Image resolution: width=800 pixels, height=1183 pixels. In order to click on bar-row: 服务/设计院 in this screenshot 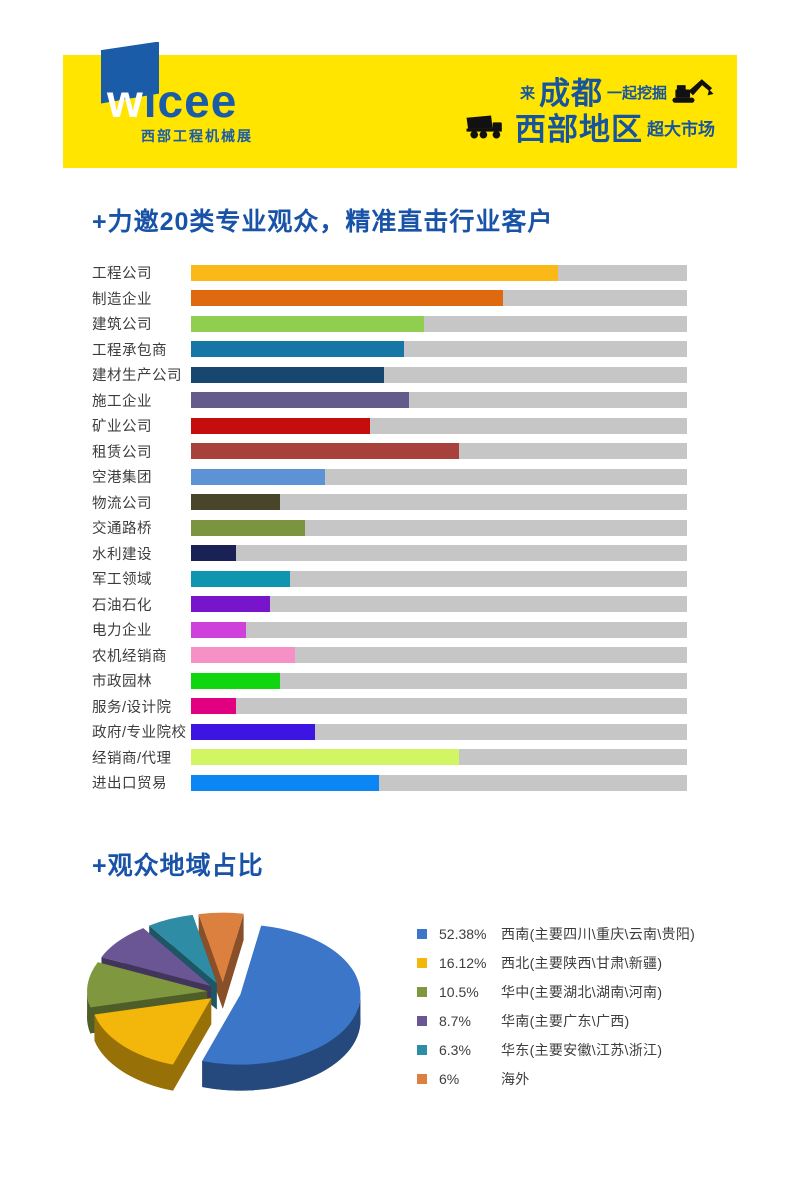, I will do `click(389, 707)`.